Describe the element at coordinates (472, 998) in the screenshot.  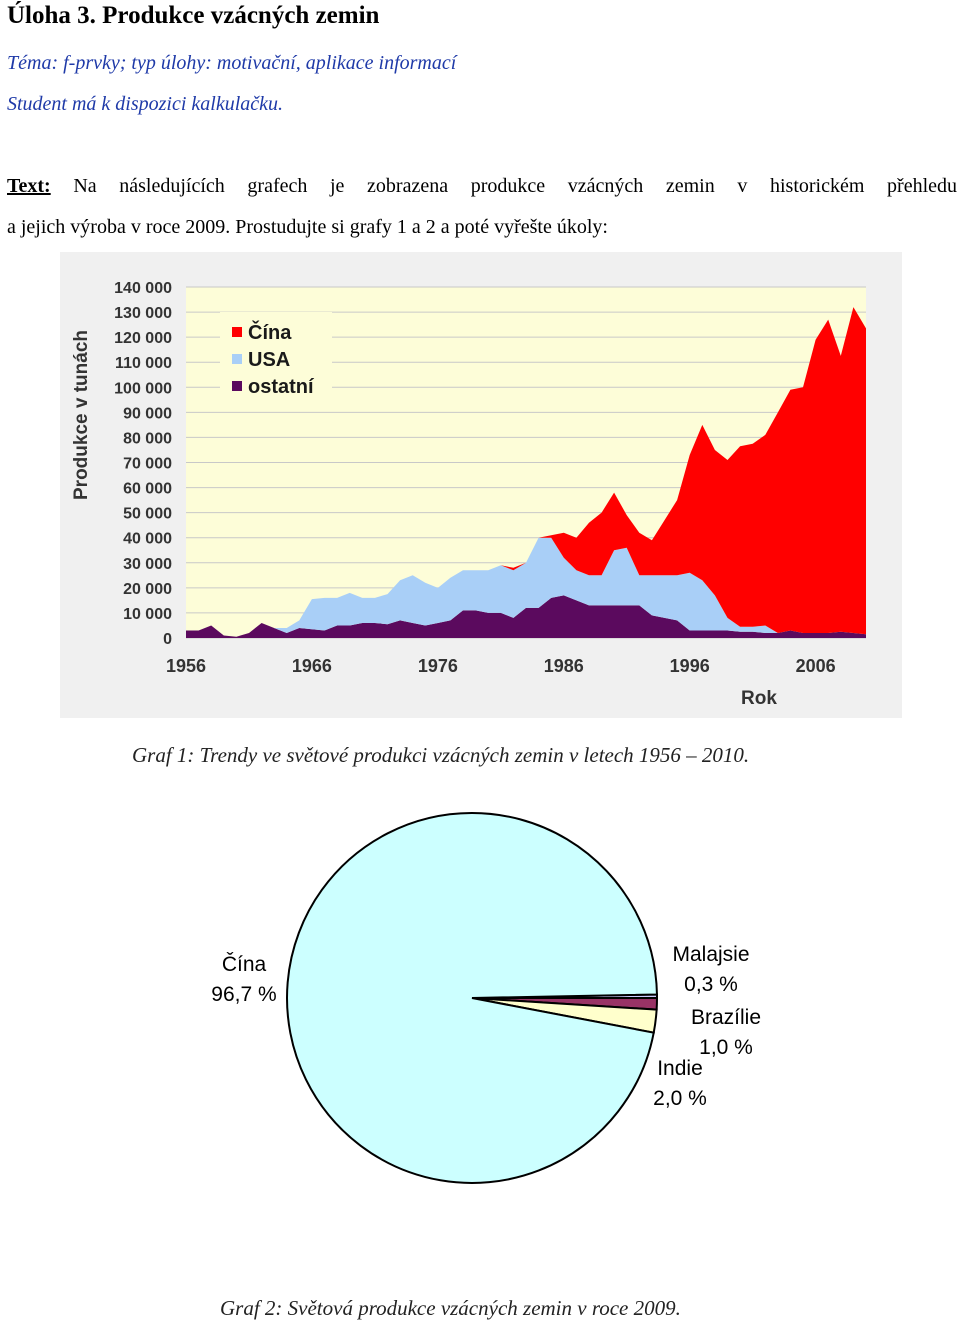
I see `pie-slice-Čína` at that location.